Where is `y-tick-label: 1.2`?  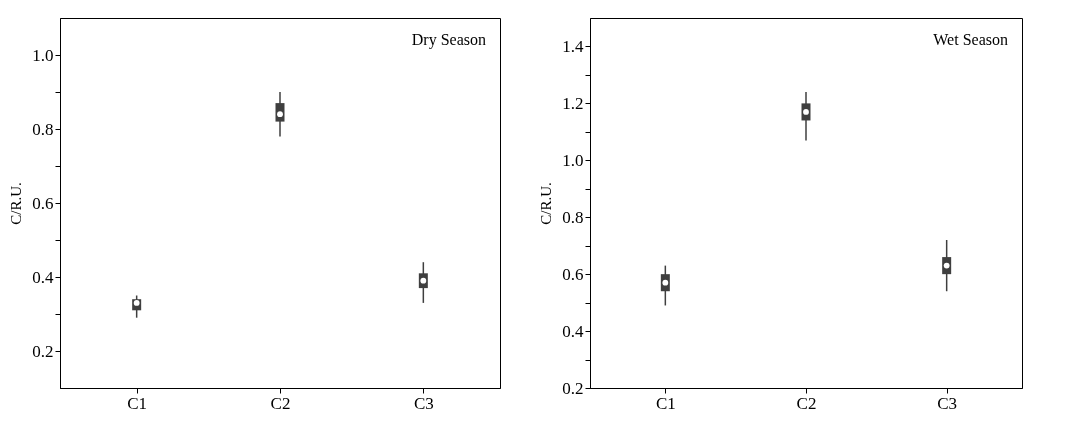 y-tick-label: 1.2 is located at coordinates (573, 103).